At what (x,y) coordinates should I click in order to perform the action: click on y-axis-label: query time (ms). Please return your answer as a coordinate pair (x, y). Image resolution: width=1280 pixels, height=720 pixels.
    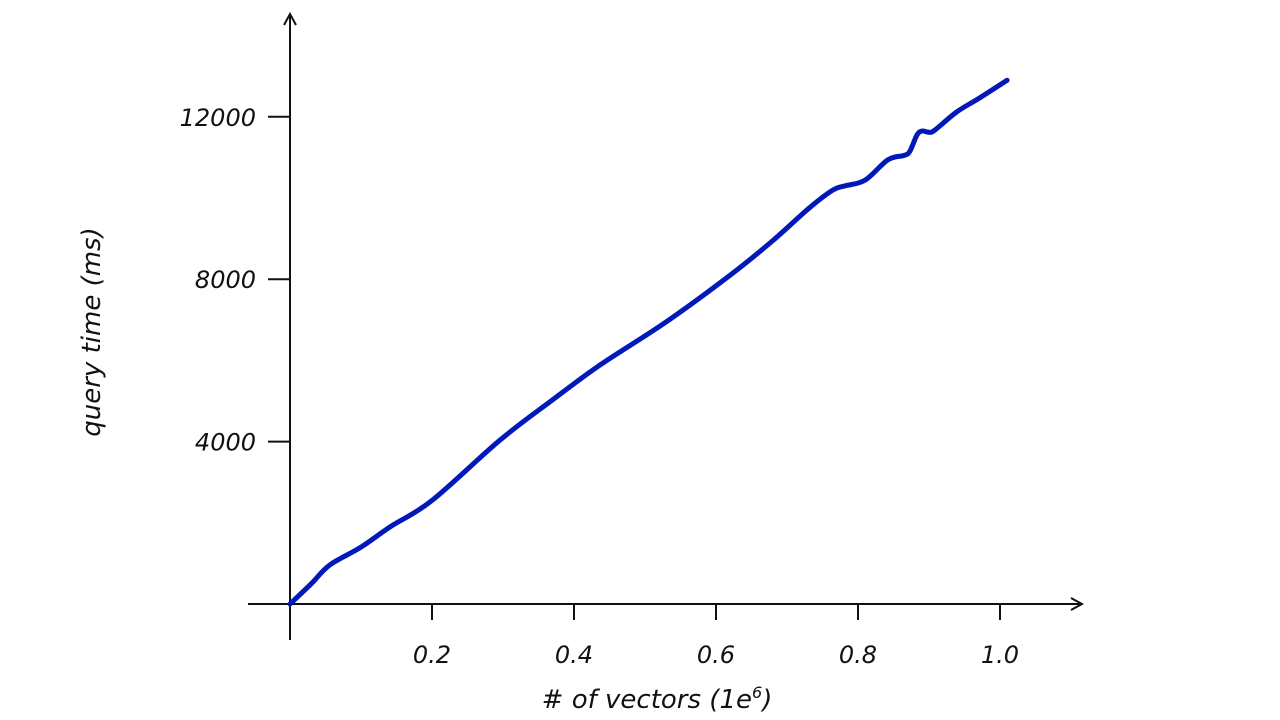
    Looking at the image, I should click on (92, 332).